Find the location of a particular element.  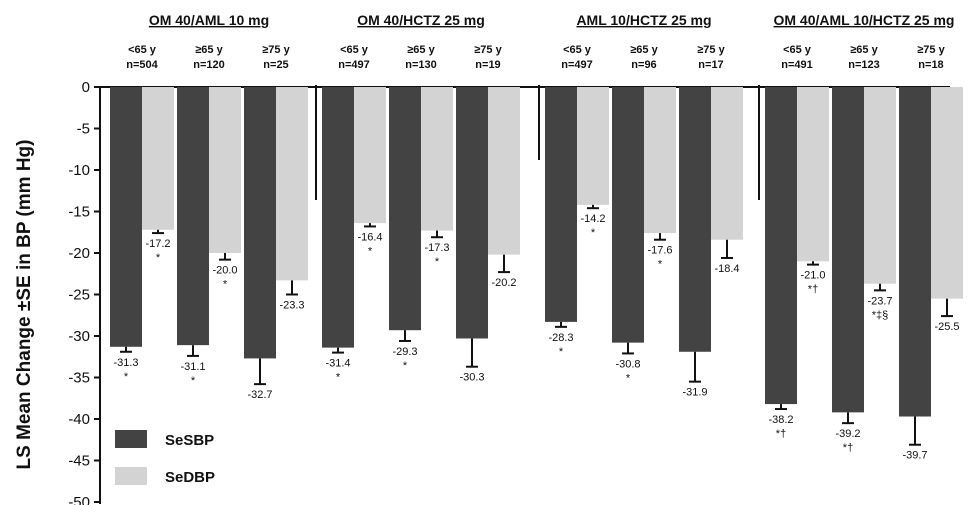

dbp-value-label: -20.0 is located at coordinates (224, 271).